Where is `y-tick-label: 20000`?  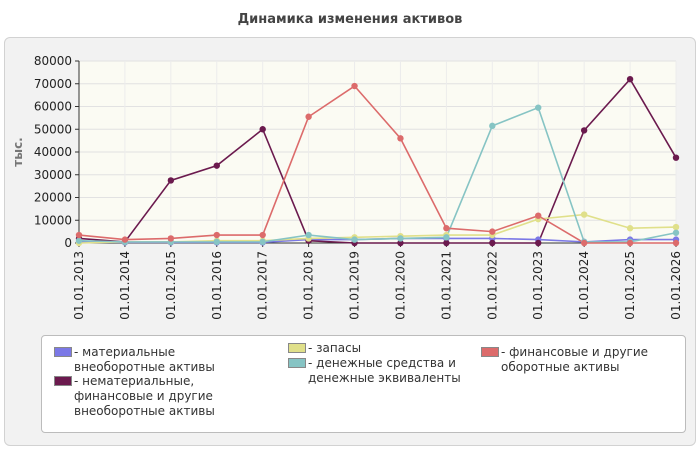
y-tick-label: 20000 is located at coordinates (53, 198).